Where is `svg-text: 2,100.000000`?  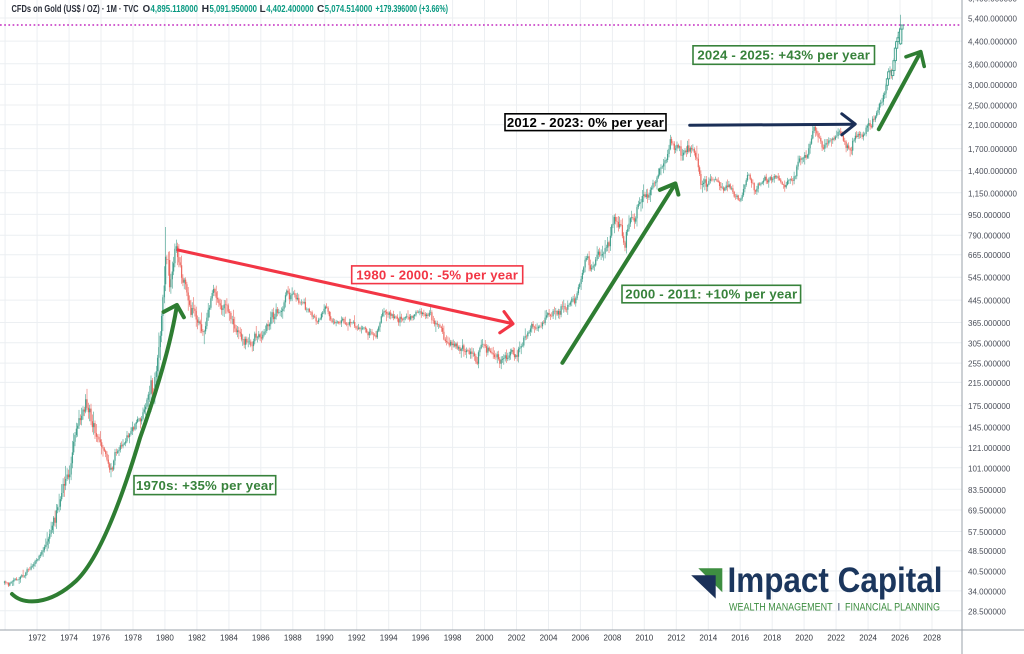
svg-text: 2,100.000000 is located at coordinates (992, 125).